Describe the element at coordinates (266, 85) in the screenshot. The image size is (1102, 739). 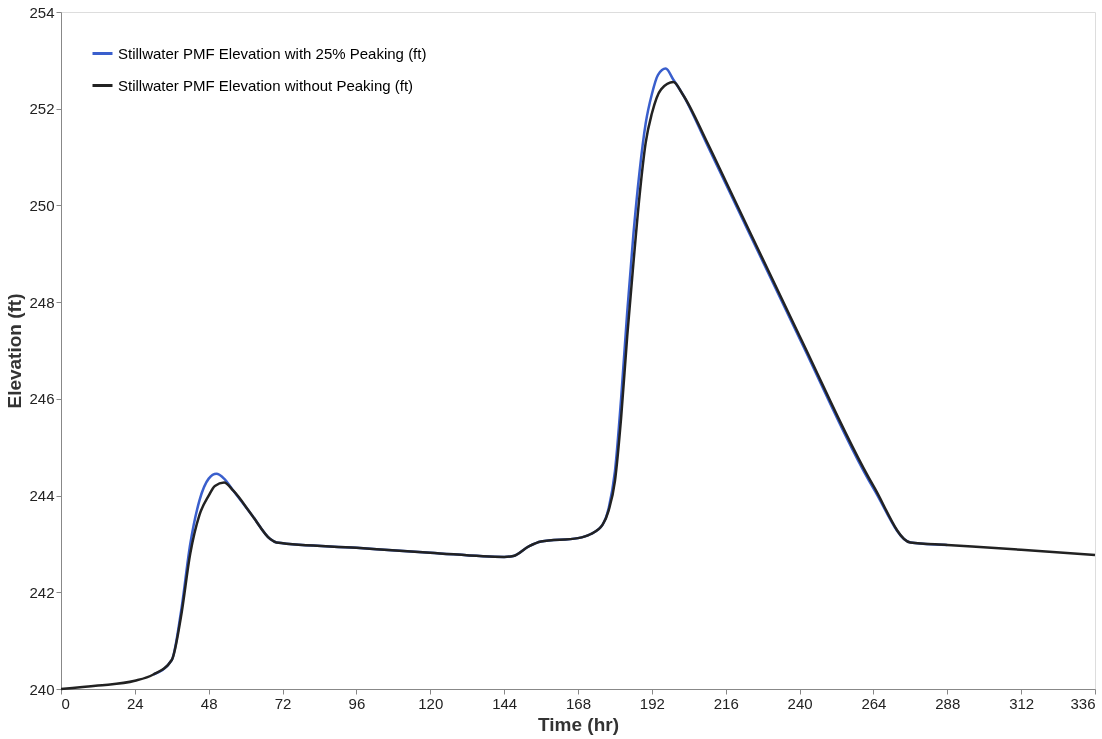
I see `legend-label: Stillwater PMF Elevation without Peaking (ft)` at that location.